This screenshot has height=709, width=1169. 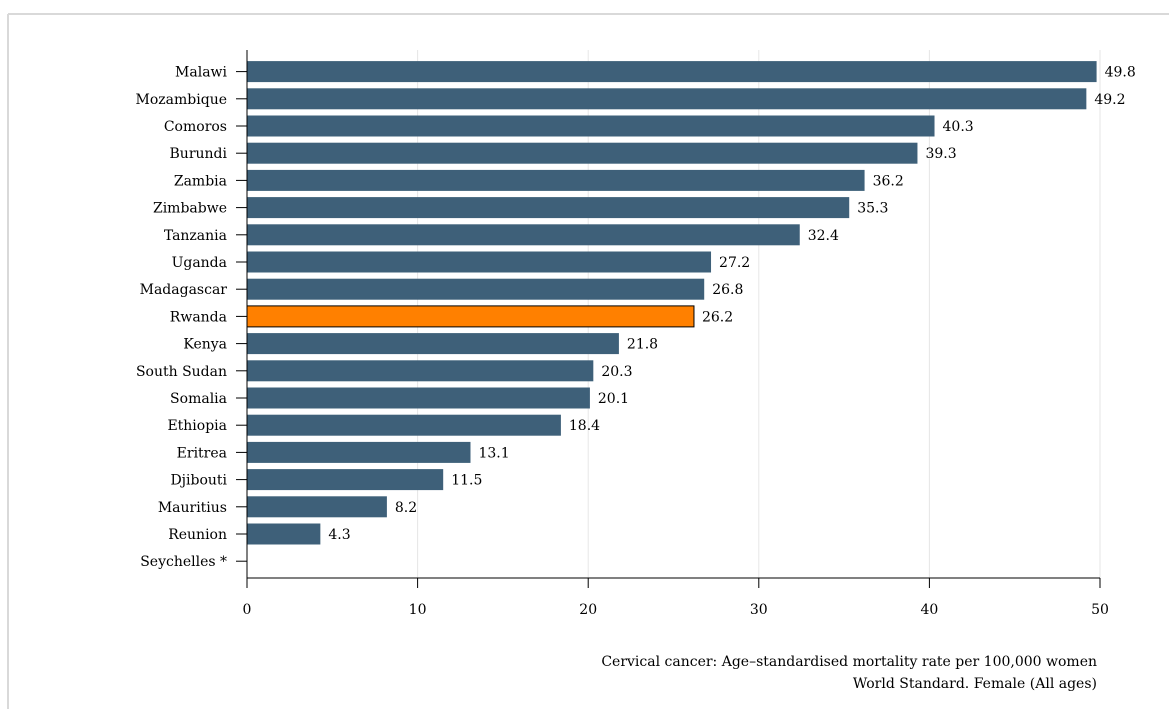 What do you see at coordinates (198, 399) in the screenshot?
I see `category-label: Somalia` at bounding box center [198, 399].